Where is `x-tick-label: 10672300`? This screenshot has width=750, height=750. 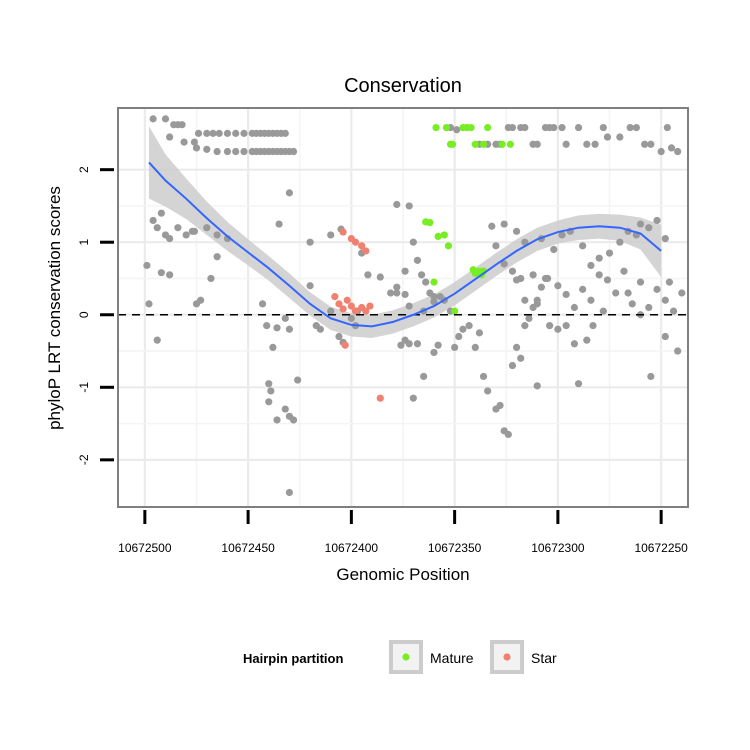
x-tick-label: 10672300 is located at coordinates (558, 548).